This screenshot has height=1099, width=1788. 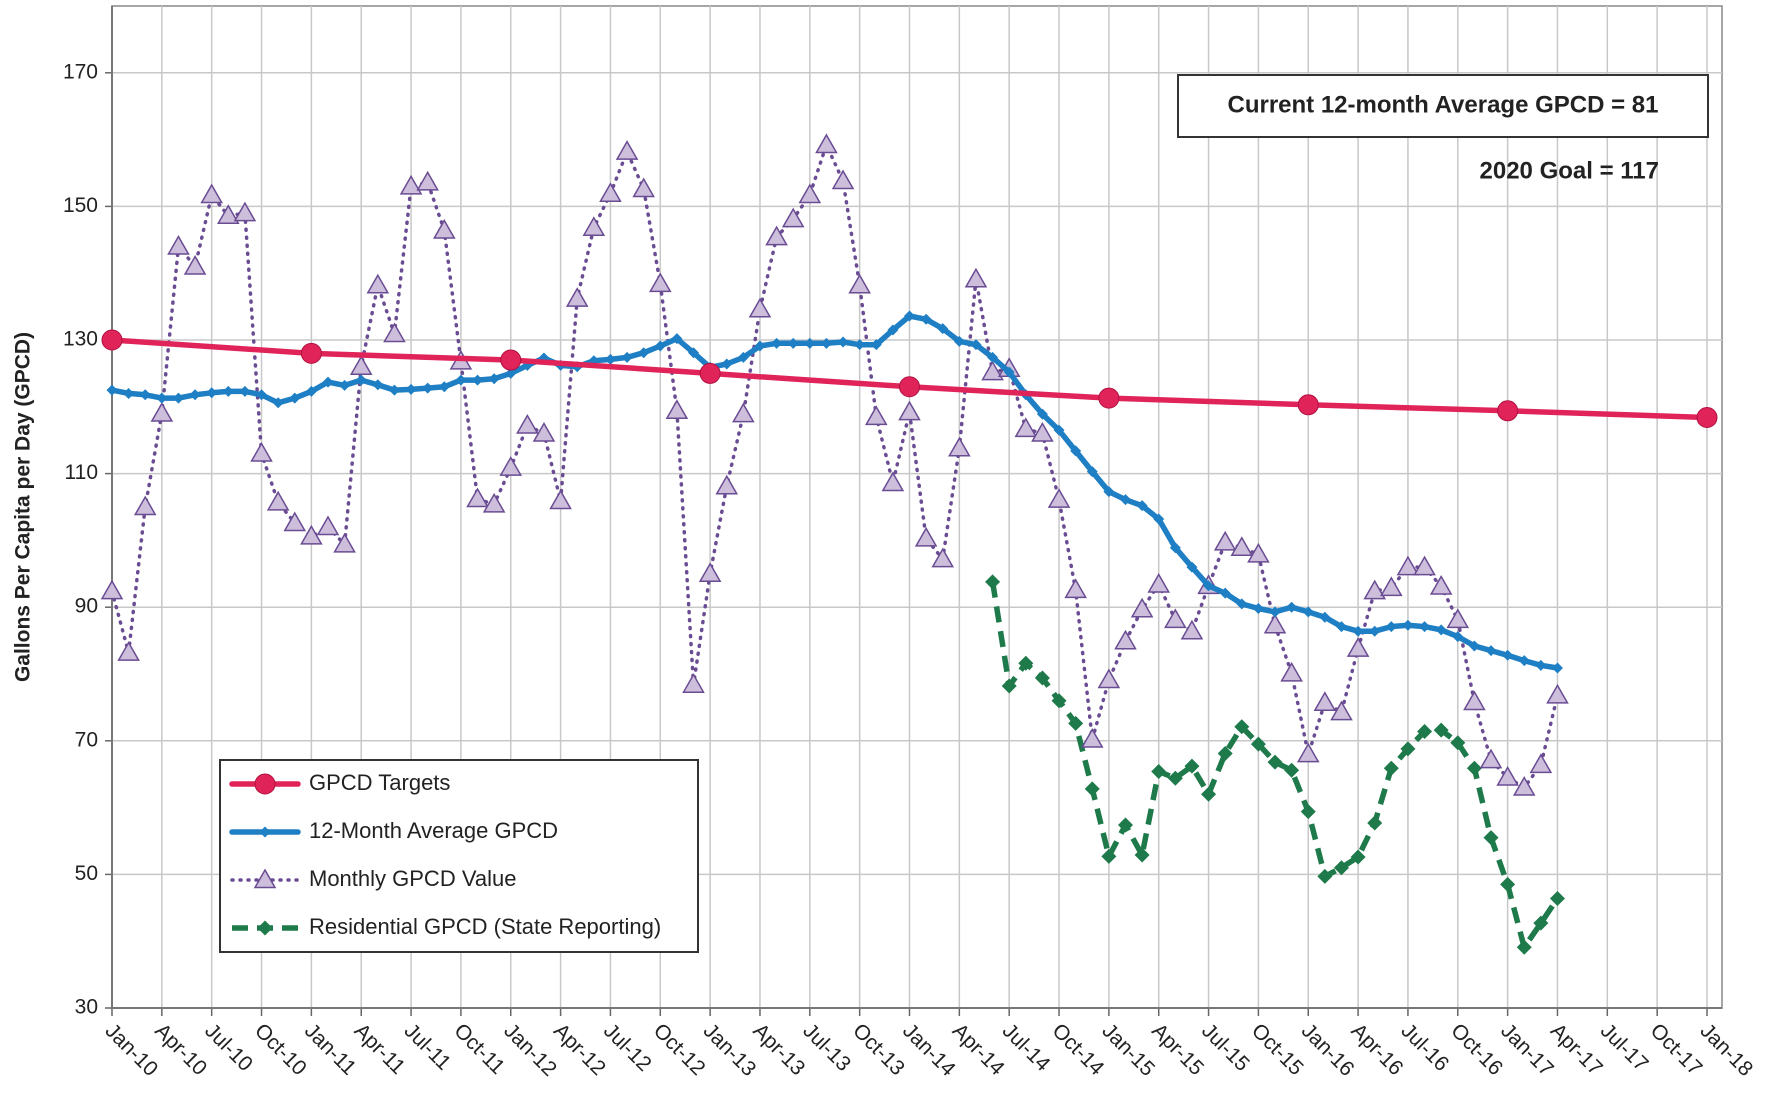 What do you see at coordinates (1277, 1049) in the screenshot?
I see `x-tick-label: Oct-15` at bounding box center [1277, 1049].